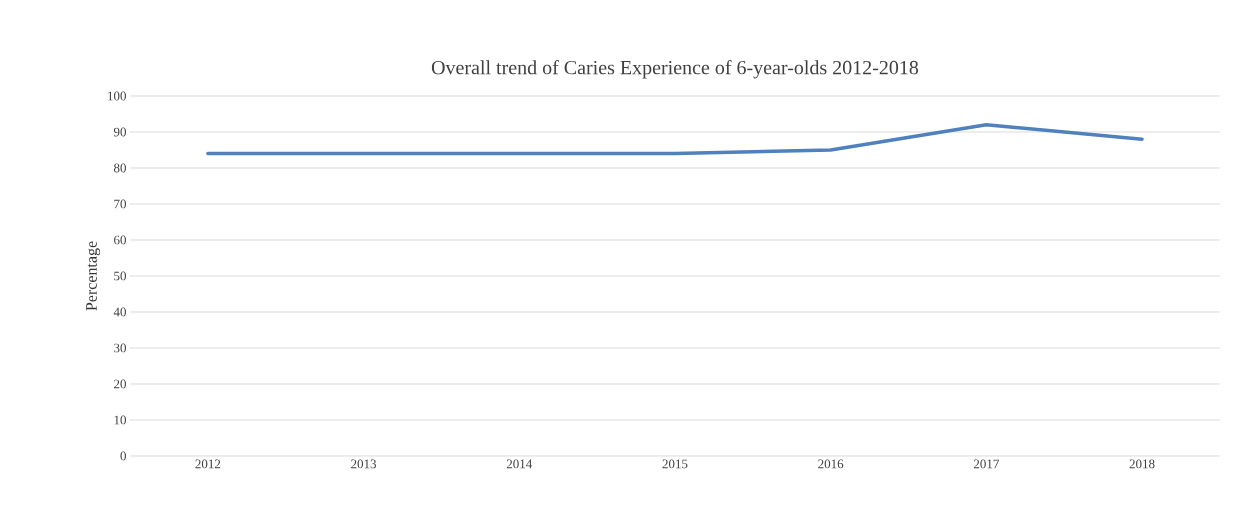 The width and height of the screenshot is (1258, 511). What do you see at coordinates (675, 69) in the screenshot?
I see `chart-title: Overall trend of Caries Experience of 6-year-olds 2012-2018` at bounding box center [675, 69].